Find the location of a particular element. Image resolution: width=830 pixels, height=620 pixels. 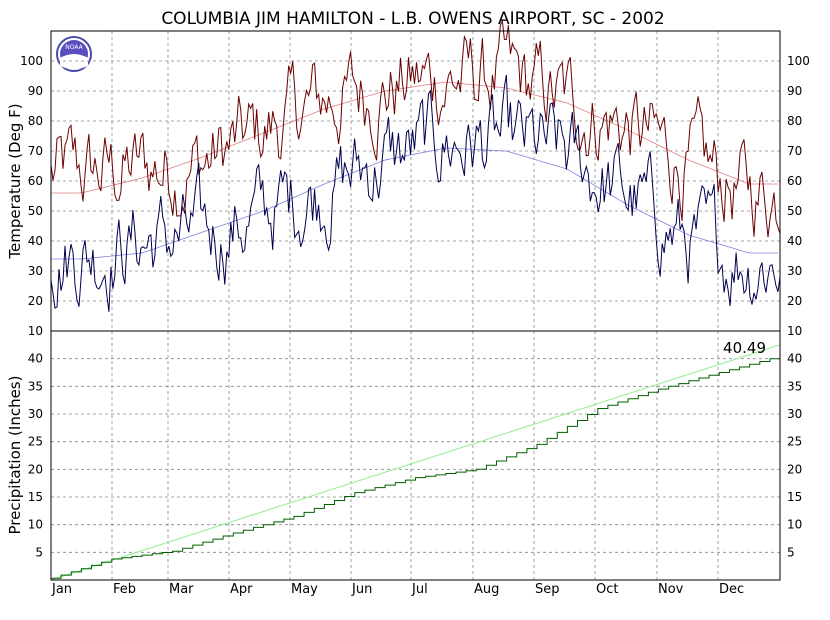

temp-tick-left: 100 is located at coordinates (31, 61).